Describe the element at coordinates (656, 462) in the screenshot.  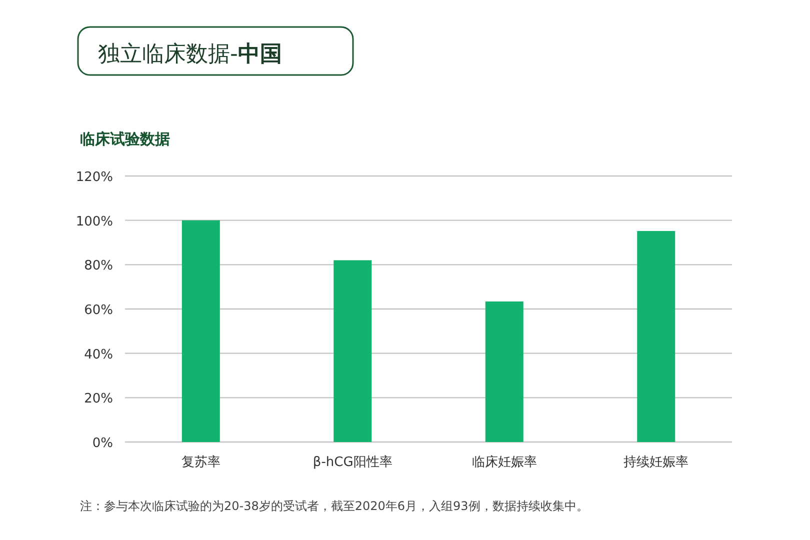
I see `x-tick-label: 持续妊娠率` at that location.